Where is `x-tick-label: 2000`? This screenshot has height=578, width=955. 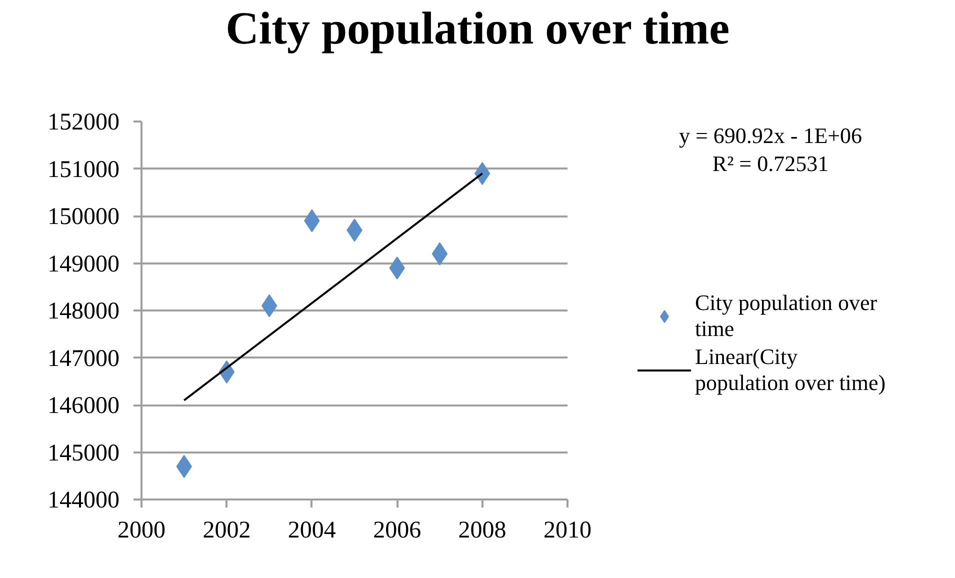 x-tick-label: 2000 is located at coordinates (142, 531).